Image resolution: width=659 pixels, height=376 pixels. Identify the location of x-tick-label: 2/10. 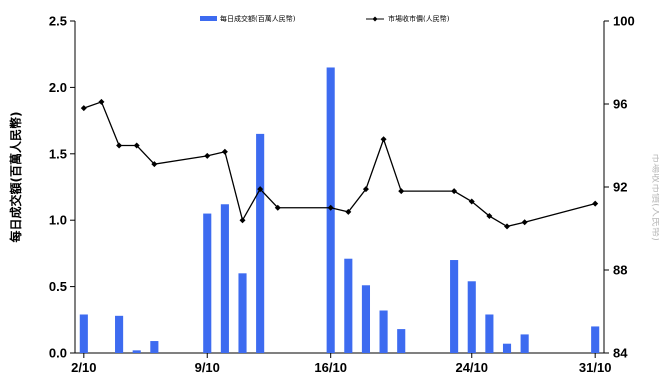
(83, 367).